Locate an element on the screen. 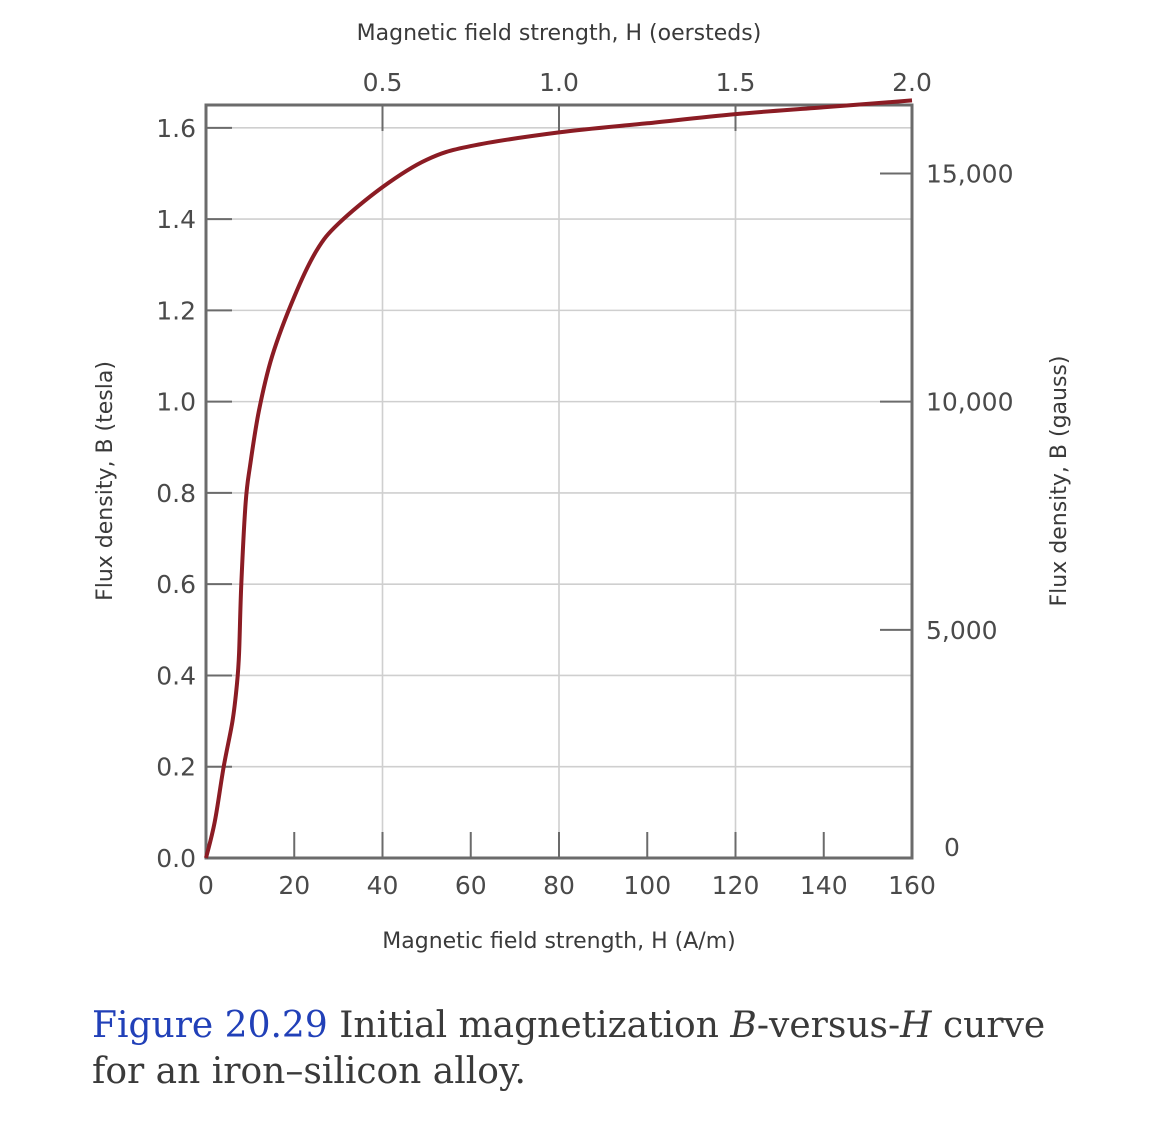  top-axis-title: Magnetic field strength, H (oersteds) is located at coordinates (559, 33).